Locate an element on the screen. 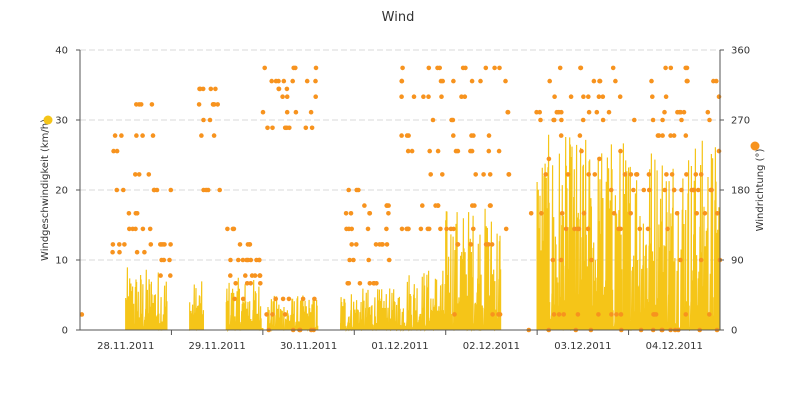 The height and width of the screenshot is (404, 800). x-tick-label: 03.12.2011 is located at coordinates (582, 346).